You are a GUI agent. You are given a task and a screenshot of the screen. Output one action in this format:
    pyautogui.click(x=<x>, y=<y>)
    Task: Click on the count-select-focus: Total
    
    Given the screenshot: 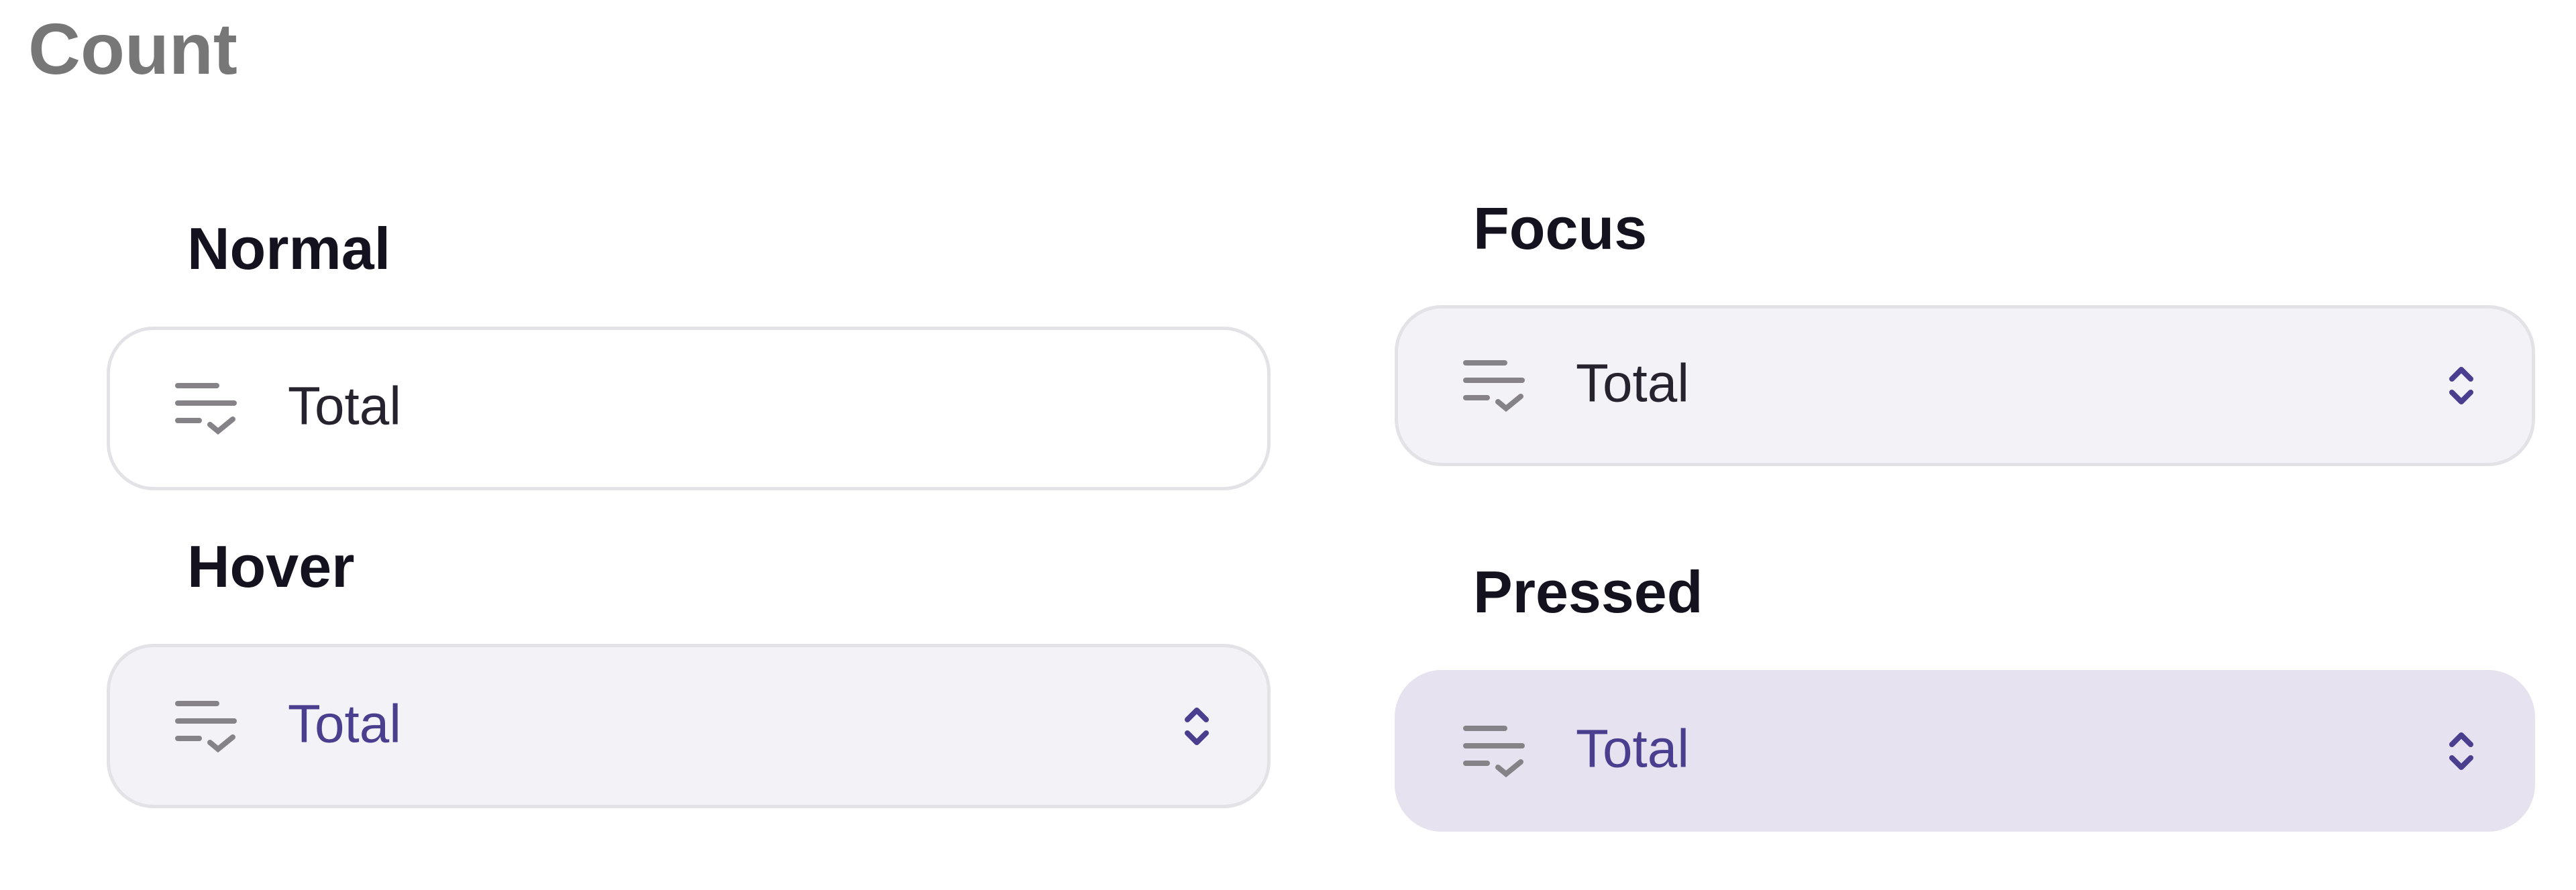 What is the action you would take?
    pyautogui.click(x=1965, y=385)
    